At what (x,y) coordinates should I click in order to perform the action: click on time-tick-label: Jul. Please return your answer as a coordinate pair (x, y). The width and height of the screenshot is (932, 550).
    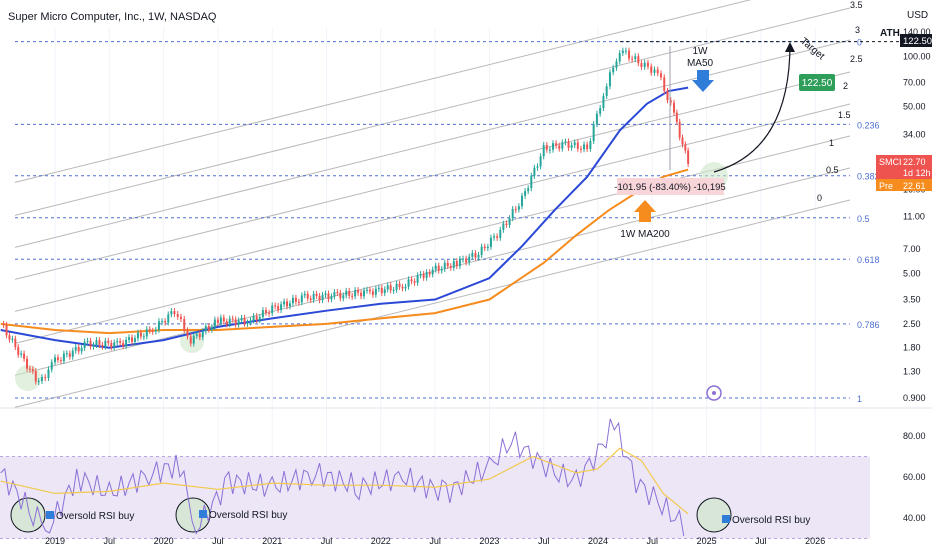
    Looking at the image, I should click on (218, 541).